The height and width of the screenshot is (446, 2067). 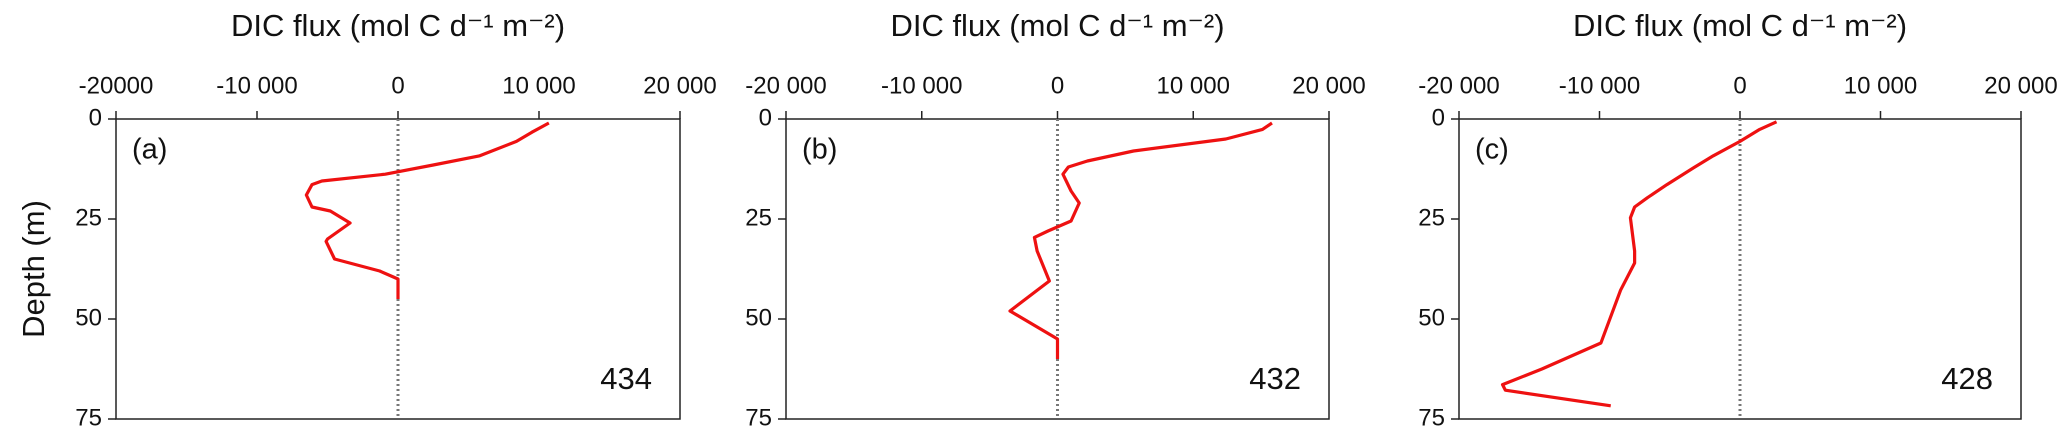 What do you see at coordinates (33, 269) in the screenshot?
I see `y-axis-label: Depth (m)` at bounding box center [33, 269].